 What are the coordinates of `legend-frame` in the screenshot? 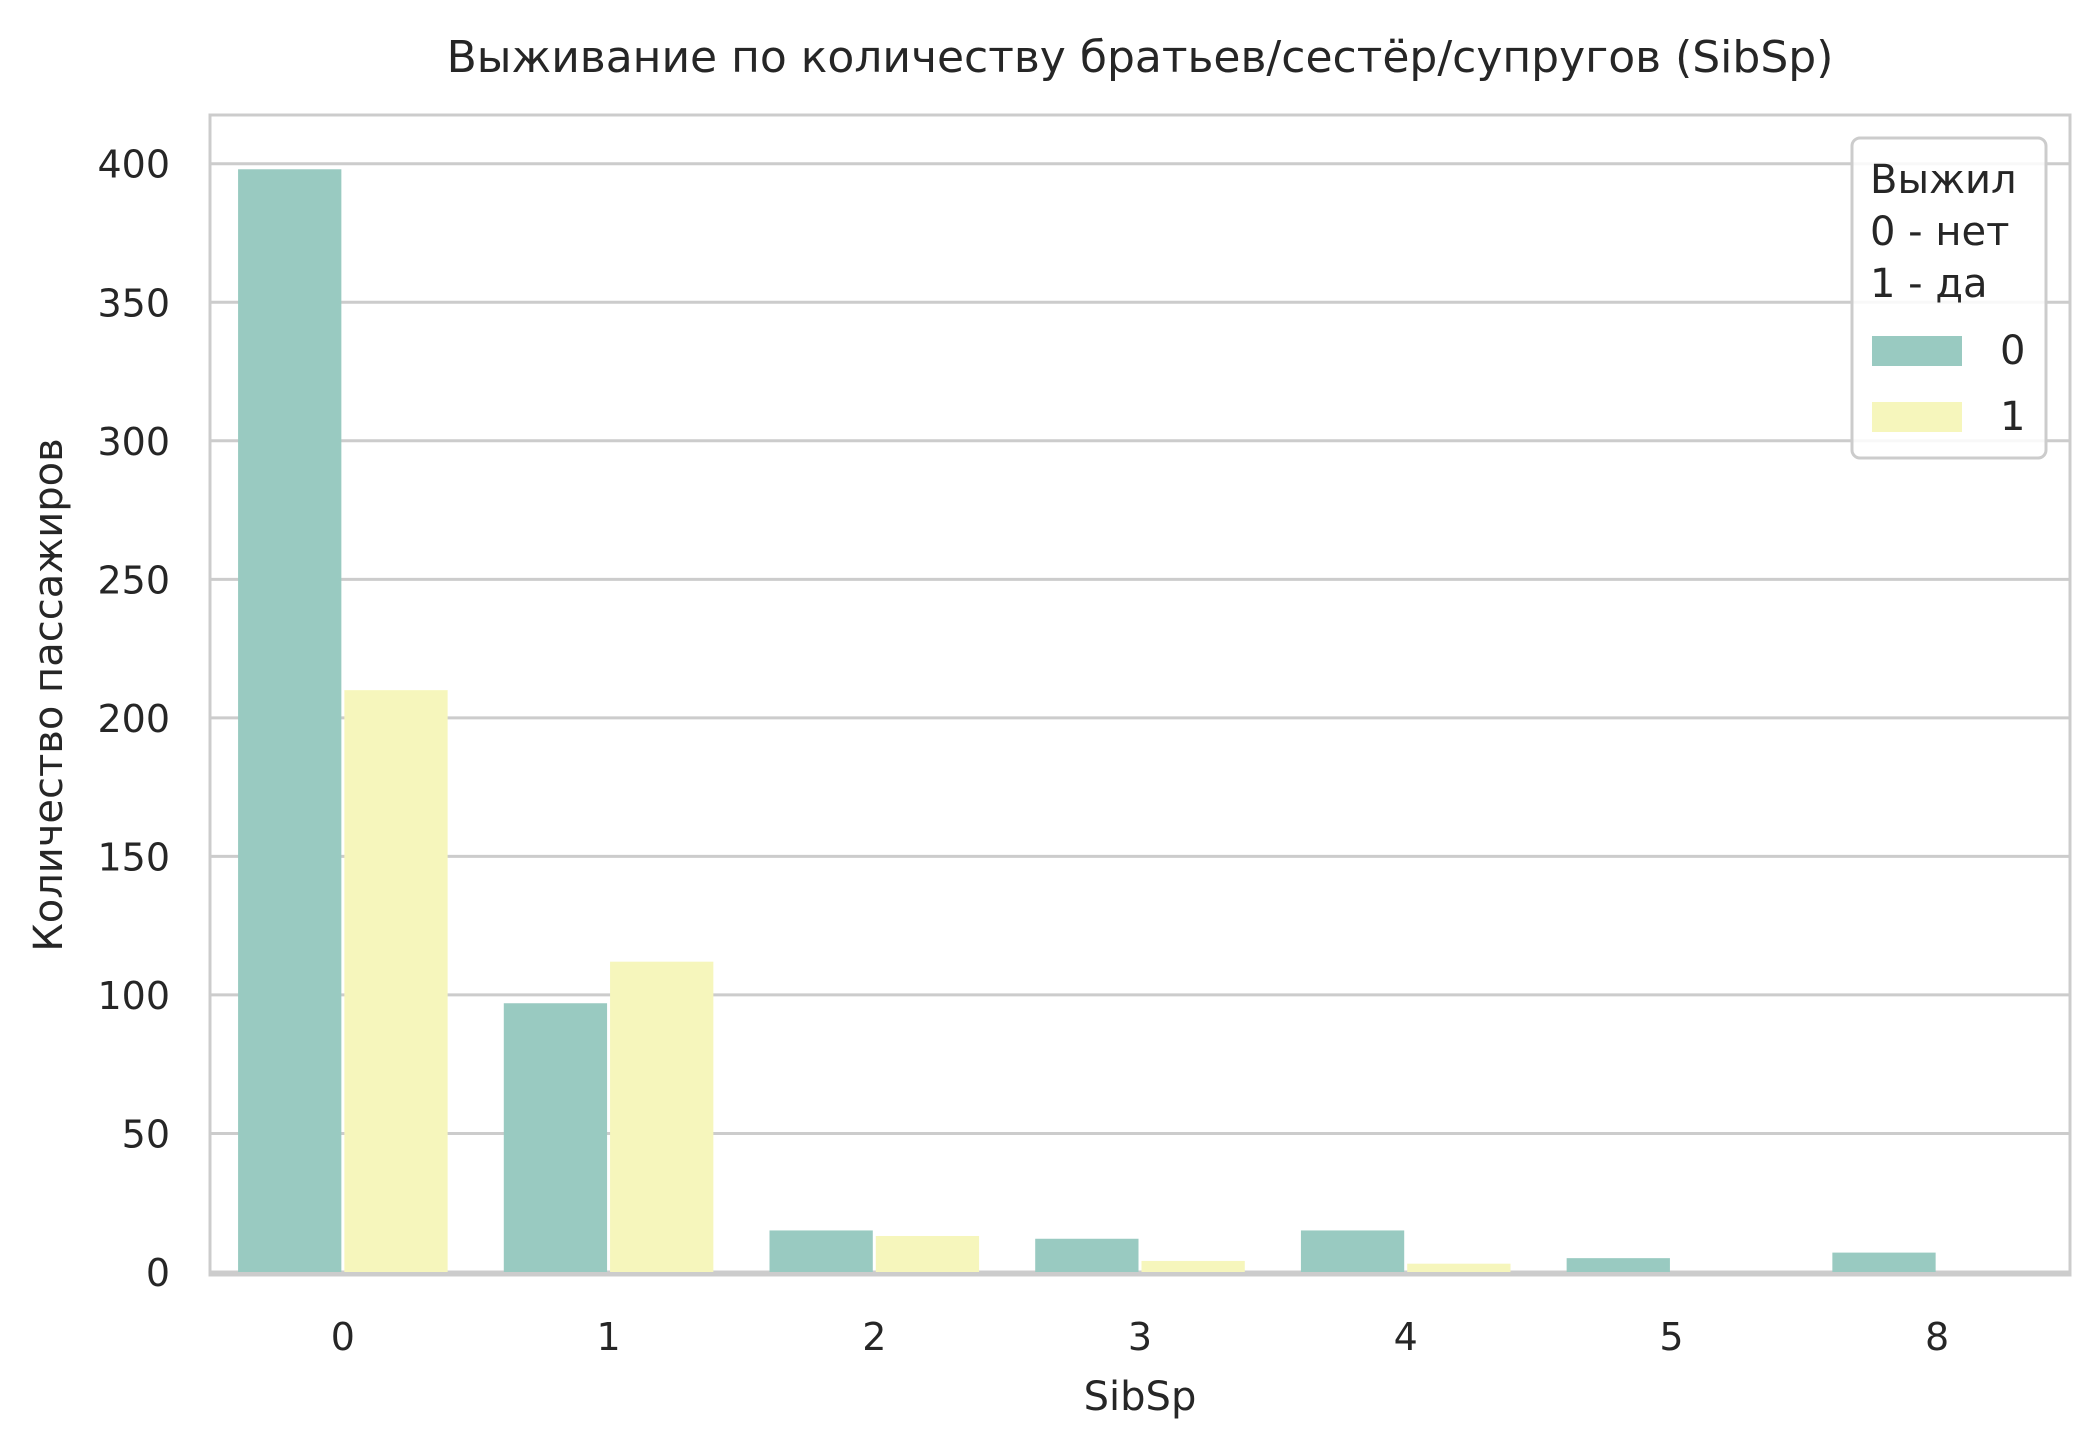 It's located at (1949, 298).